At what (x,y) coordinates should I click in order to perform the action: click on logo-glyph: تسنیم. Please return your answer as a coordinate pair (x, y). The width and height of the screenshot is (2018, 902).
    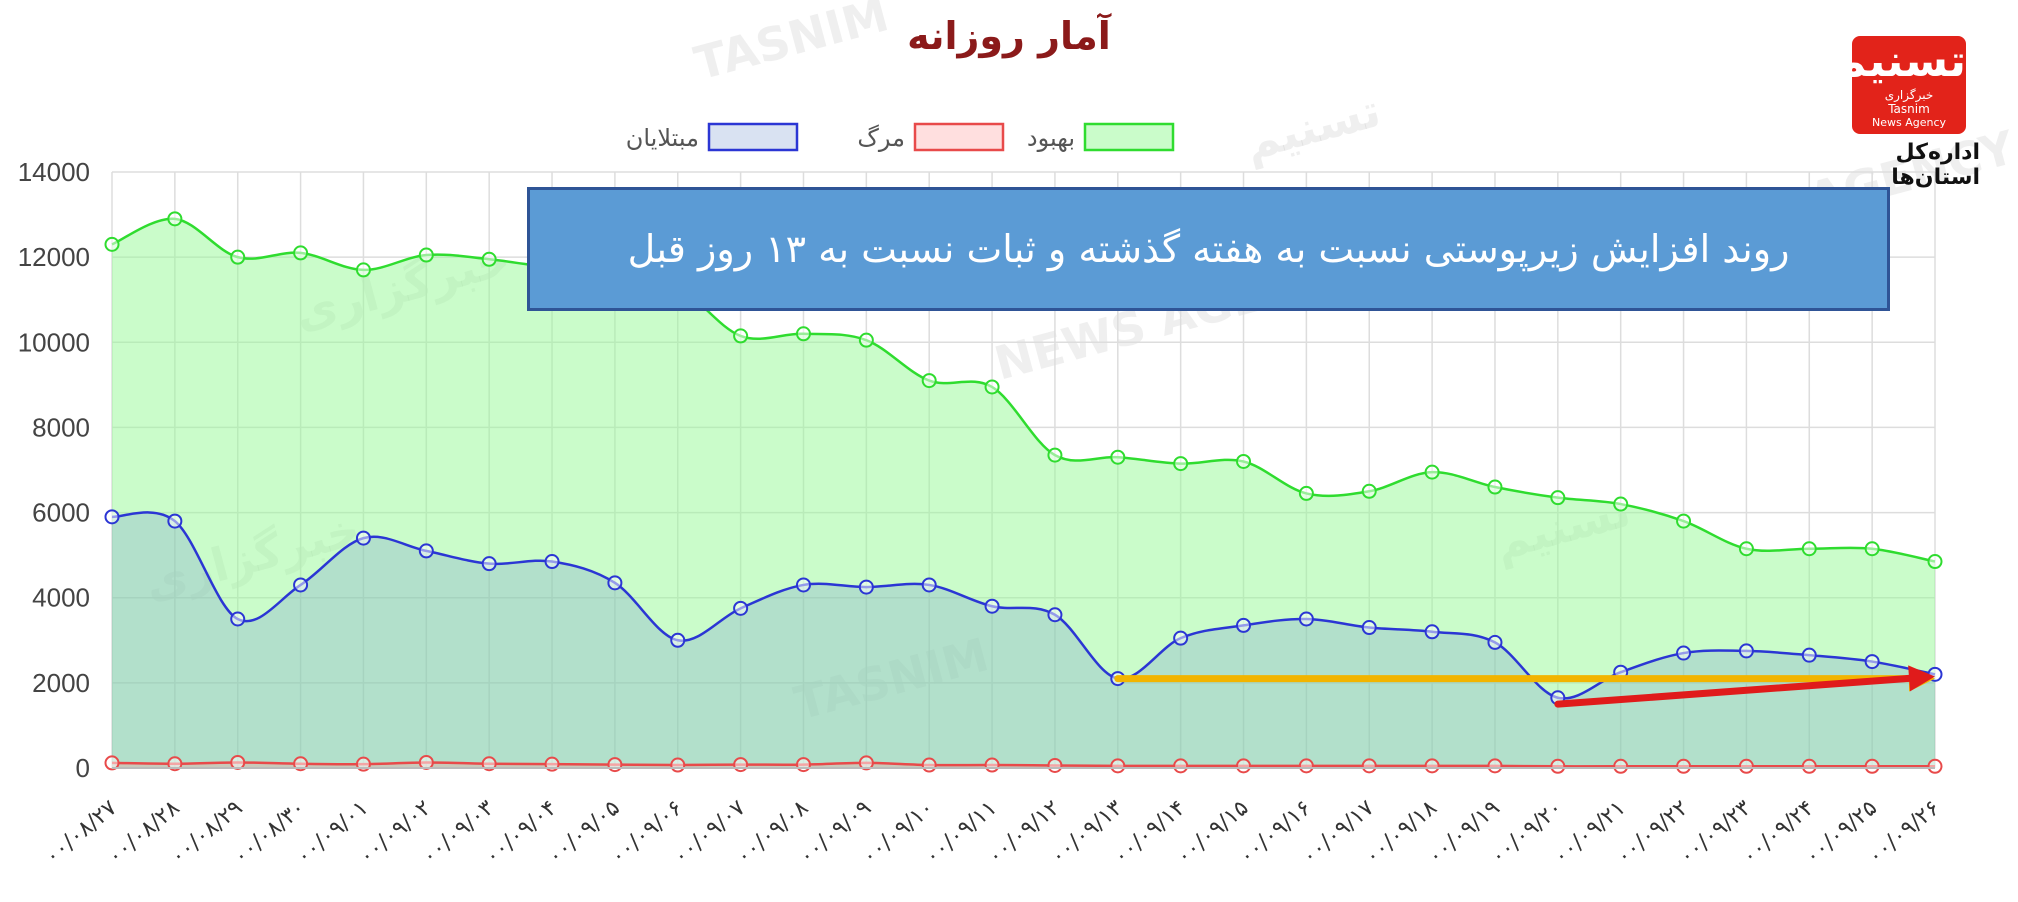
    Looking at the image, I should click on (1900, 61).